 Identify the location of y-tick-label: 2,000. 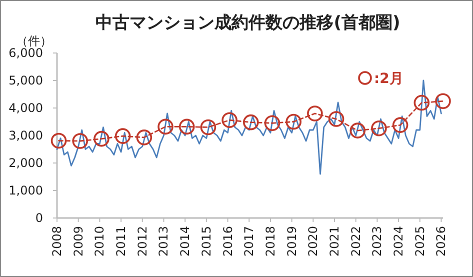
(25, 163).